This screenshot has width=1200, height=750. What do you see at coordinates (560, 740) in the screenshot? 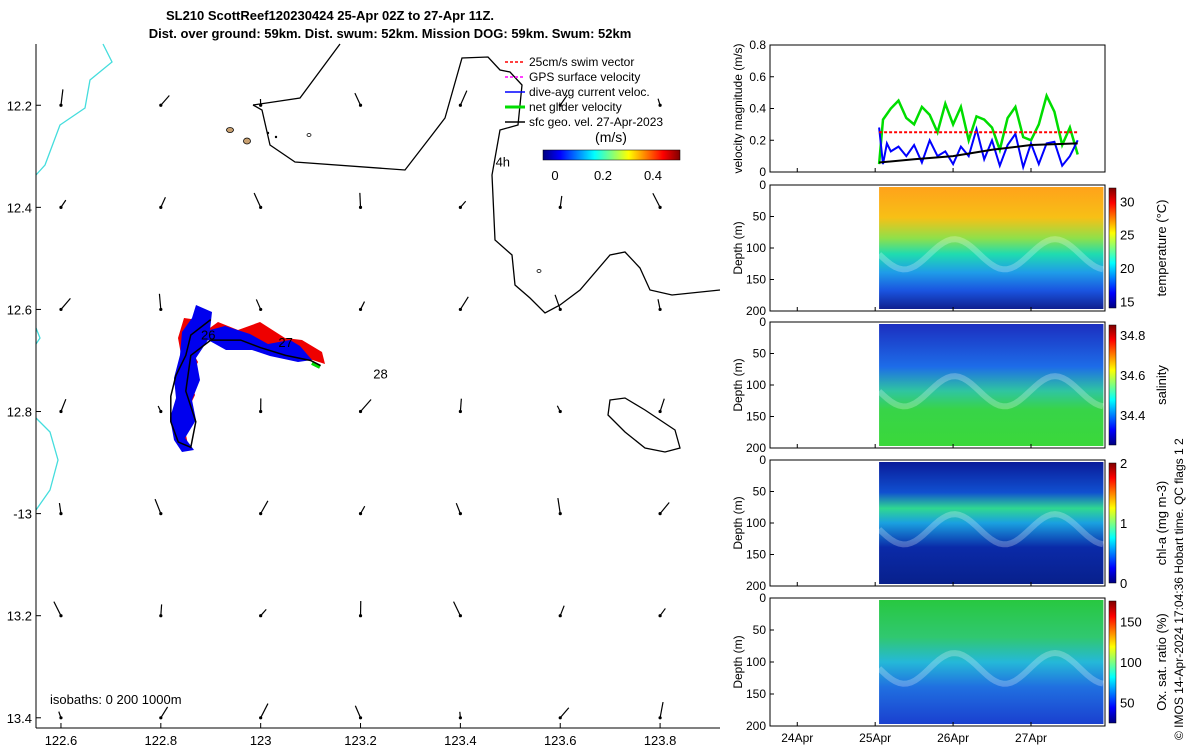
I see `map-x-tick-label: 123.6` at bounding box center [560, 740].